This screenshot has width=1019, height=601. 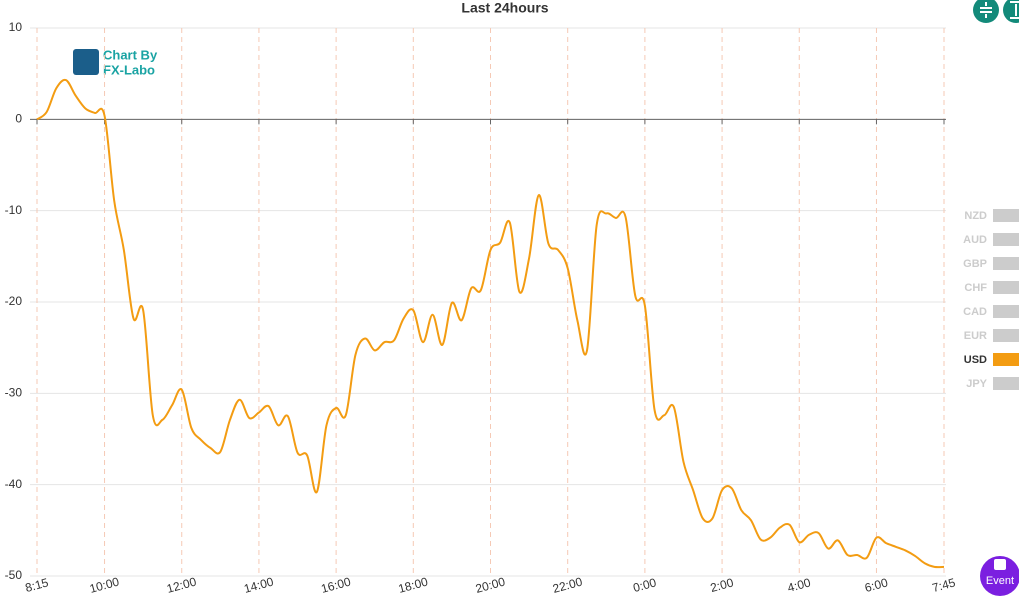 What do you see at coordinates (975, 264) in the screenshot?
I see `legend-label: GBP` at bounding box center [975, 264].